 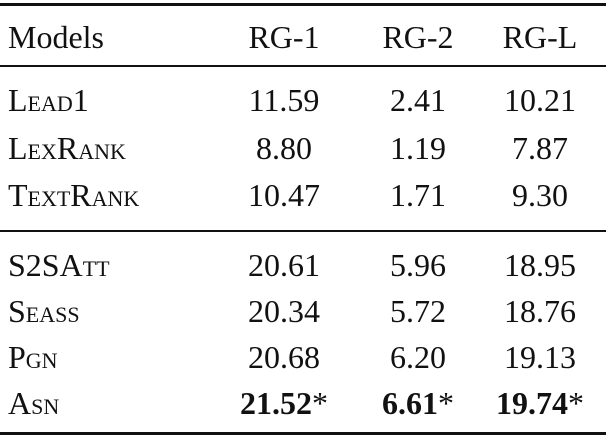 I want to click on header-metric: RG-L, so click(x=540, y=37).